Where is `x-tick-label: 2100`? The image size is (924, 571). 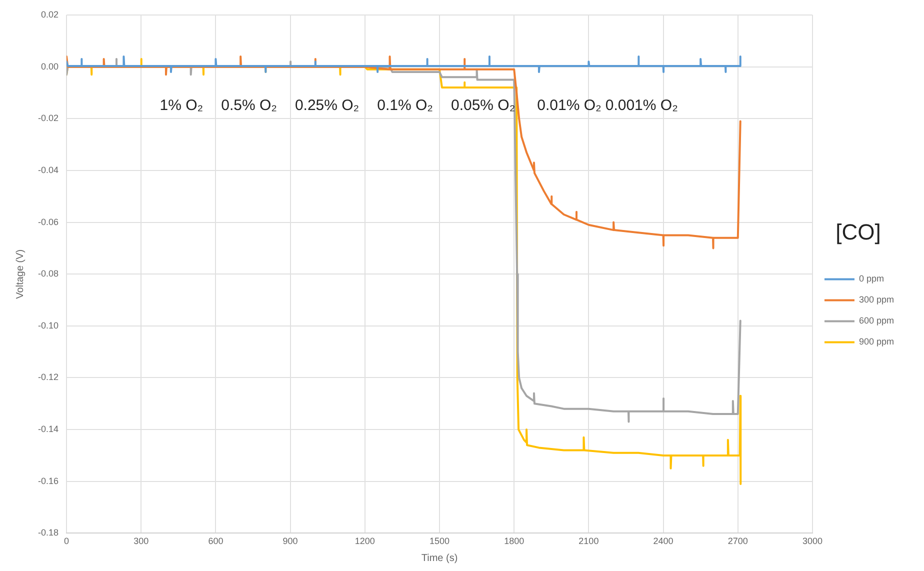
x-tick-label: 2100 is located at coordinates (588, 541).